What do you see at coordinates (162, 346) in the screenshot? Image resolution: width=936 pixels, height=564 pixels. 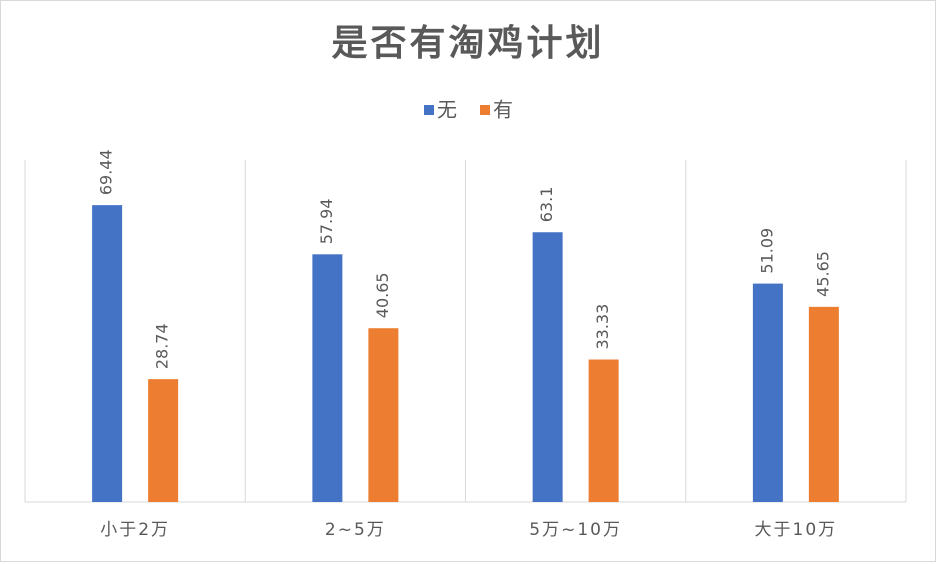 I see `data-label: 28.74` at bounding box center [162, 346].